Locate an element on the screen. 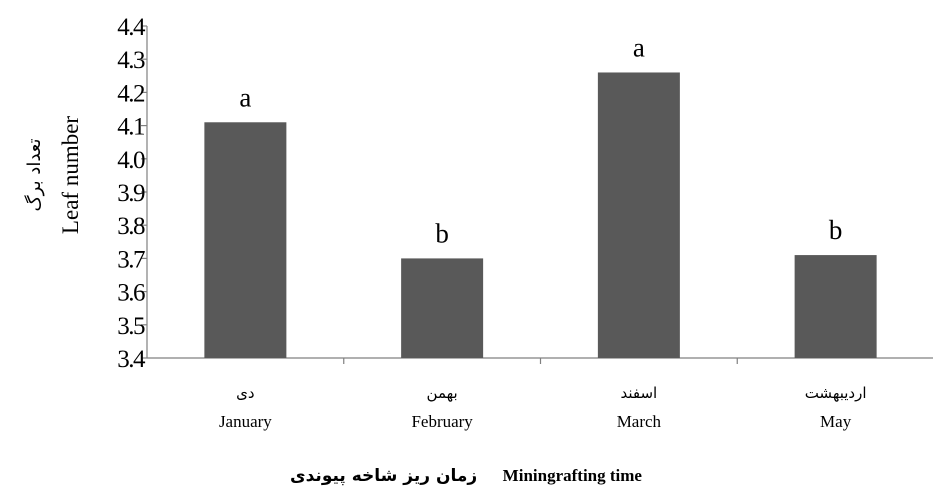  y-tick-label: 3.6 is located at coordinates (131, 293).